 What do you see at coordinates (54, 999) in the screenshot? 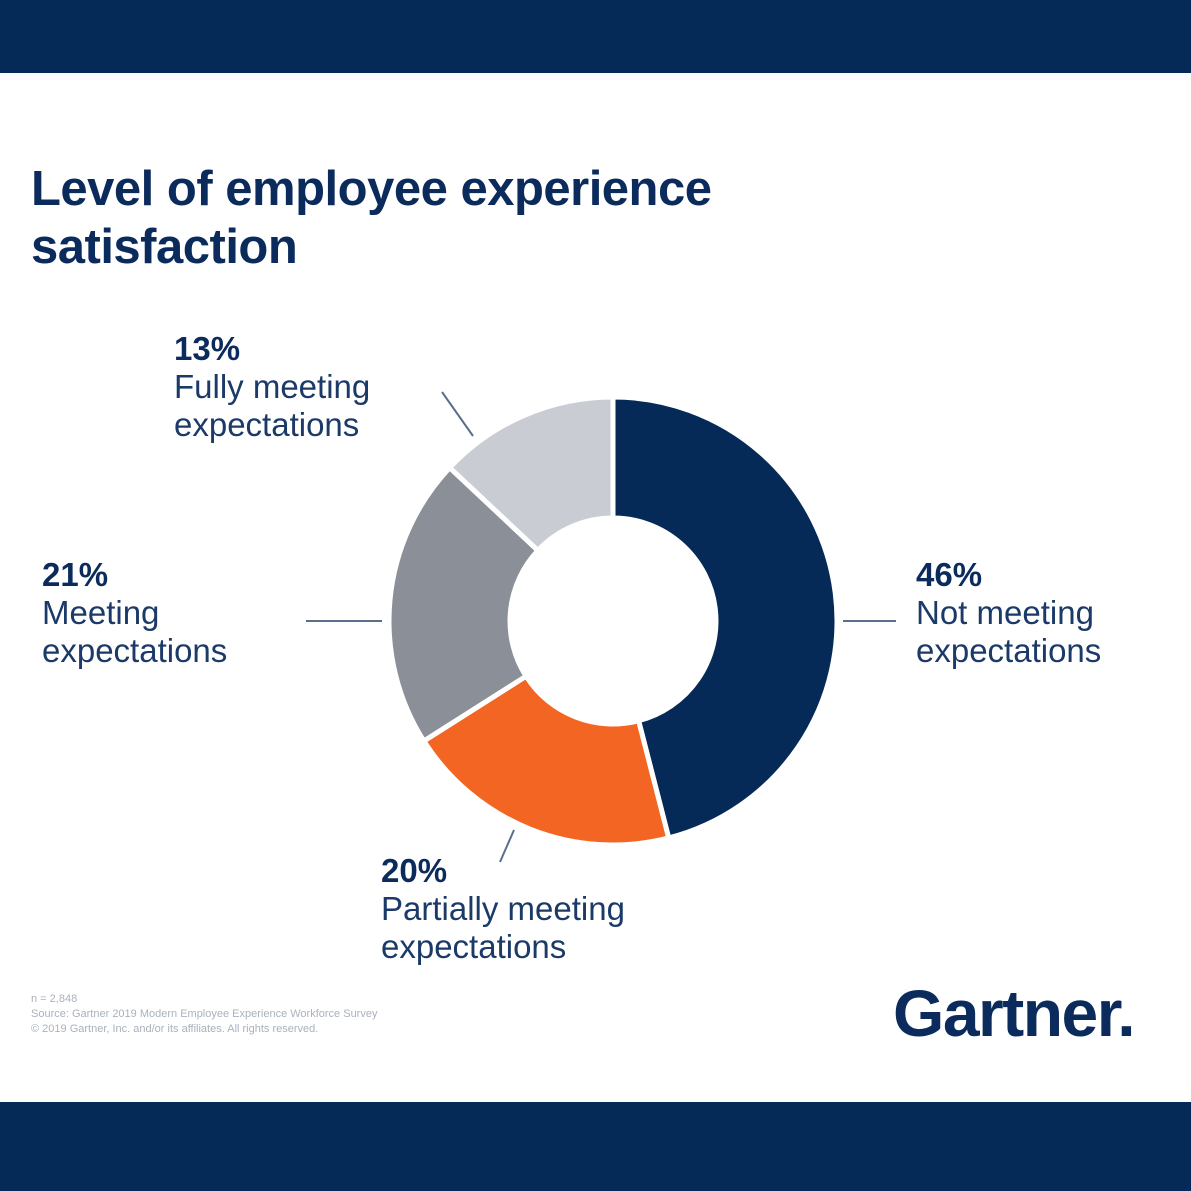
I see `footnote-sample-size: n = 2,848` at bounding box center [54, 999].